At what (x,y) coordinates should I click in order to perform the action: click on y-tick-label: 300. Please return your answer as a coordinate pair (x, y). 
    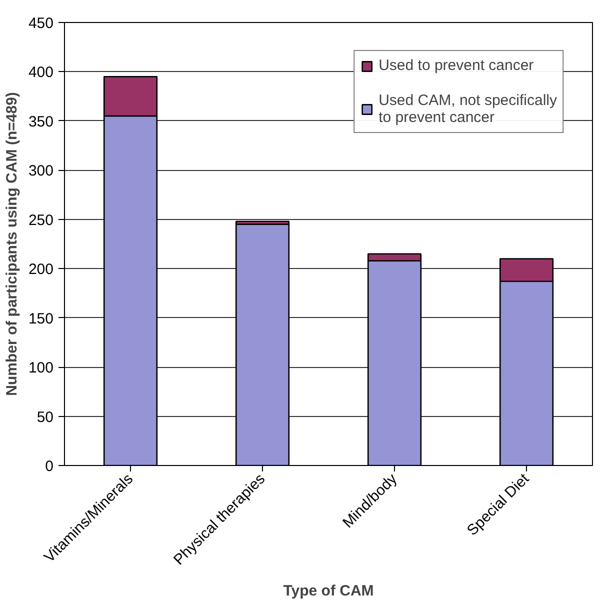
    Looking at the image, I should click on (41, 171).